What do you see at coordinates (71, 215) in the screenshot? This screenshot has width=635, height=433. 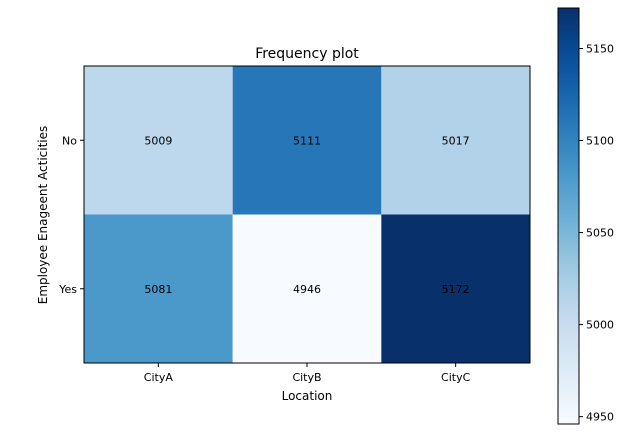 I see `y-axis-ticks: No Yes` at bounding box center [71, 215].